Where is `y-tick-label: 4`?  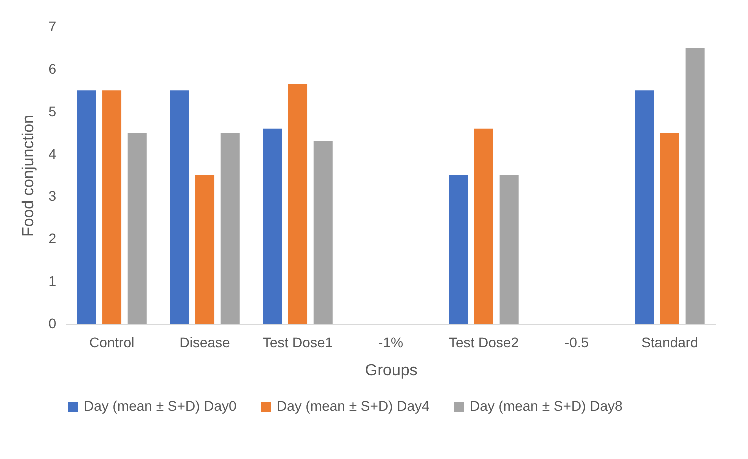 y-tick-label: 4 is located at coordinates (52, 154).